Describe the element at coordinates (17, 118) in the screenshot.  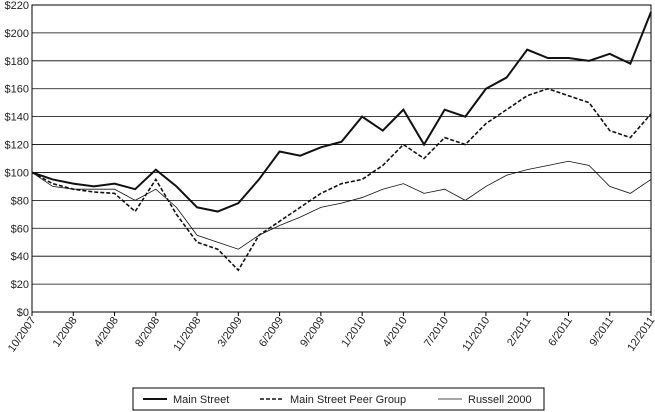
I see `y-tick-label: $140` at that location.